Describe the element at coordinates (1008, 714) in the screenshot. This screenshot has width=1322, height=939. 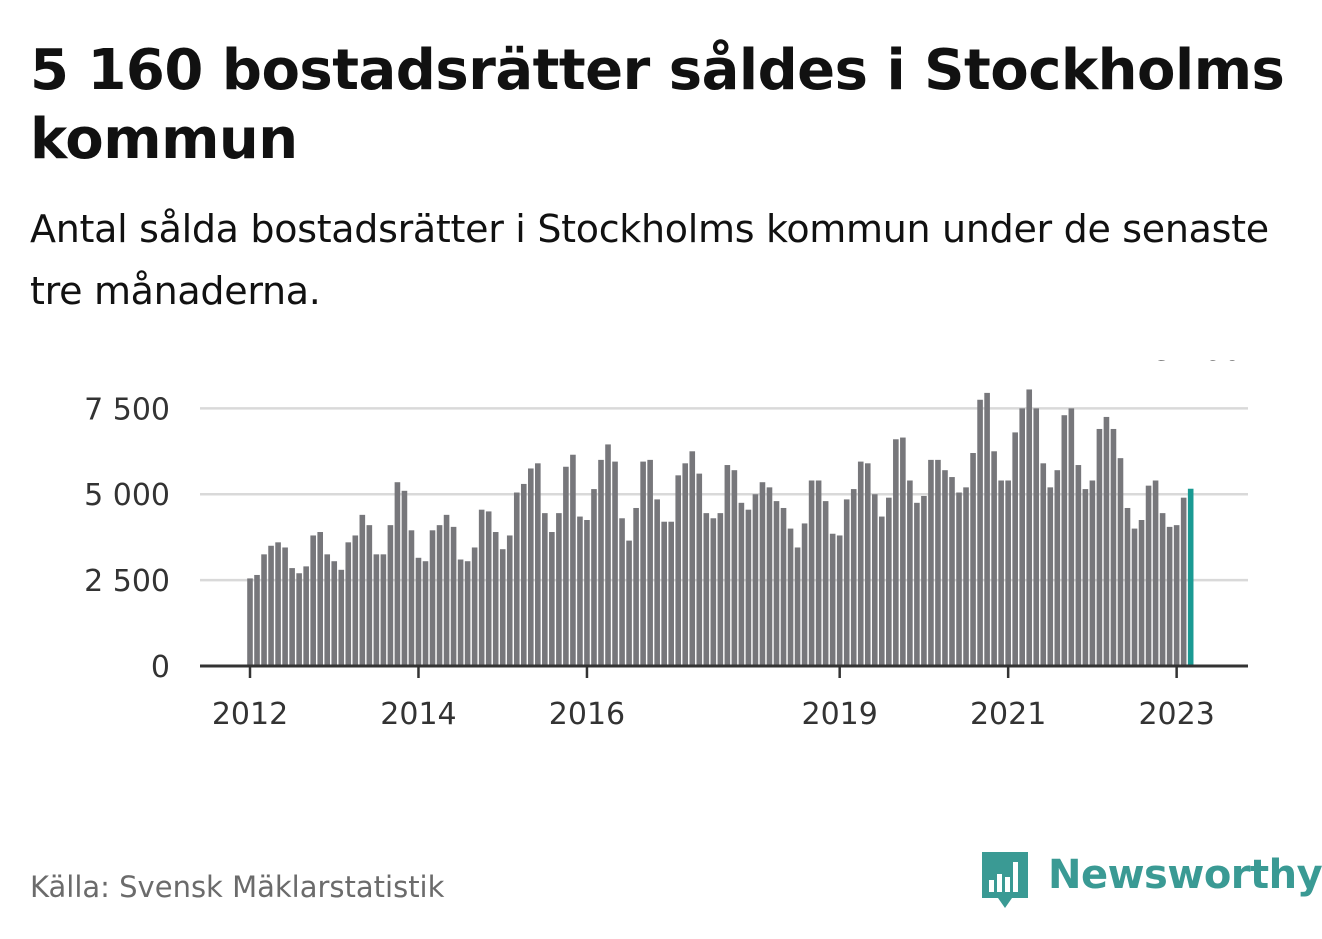
I see `x-tick-label: 2021` at that location.